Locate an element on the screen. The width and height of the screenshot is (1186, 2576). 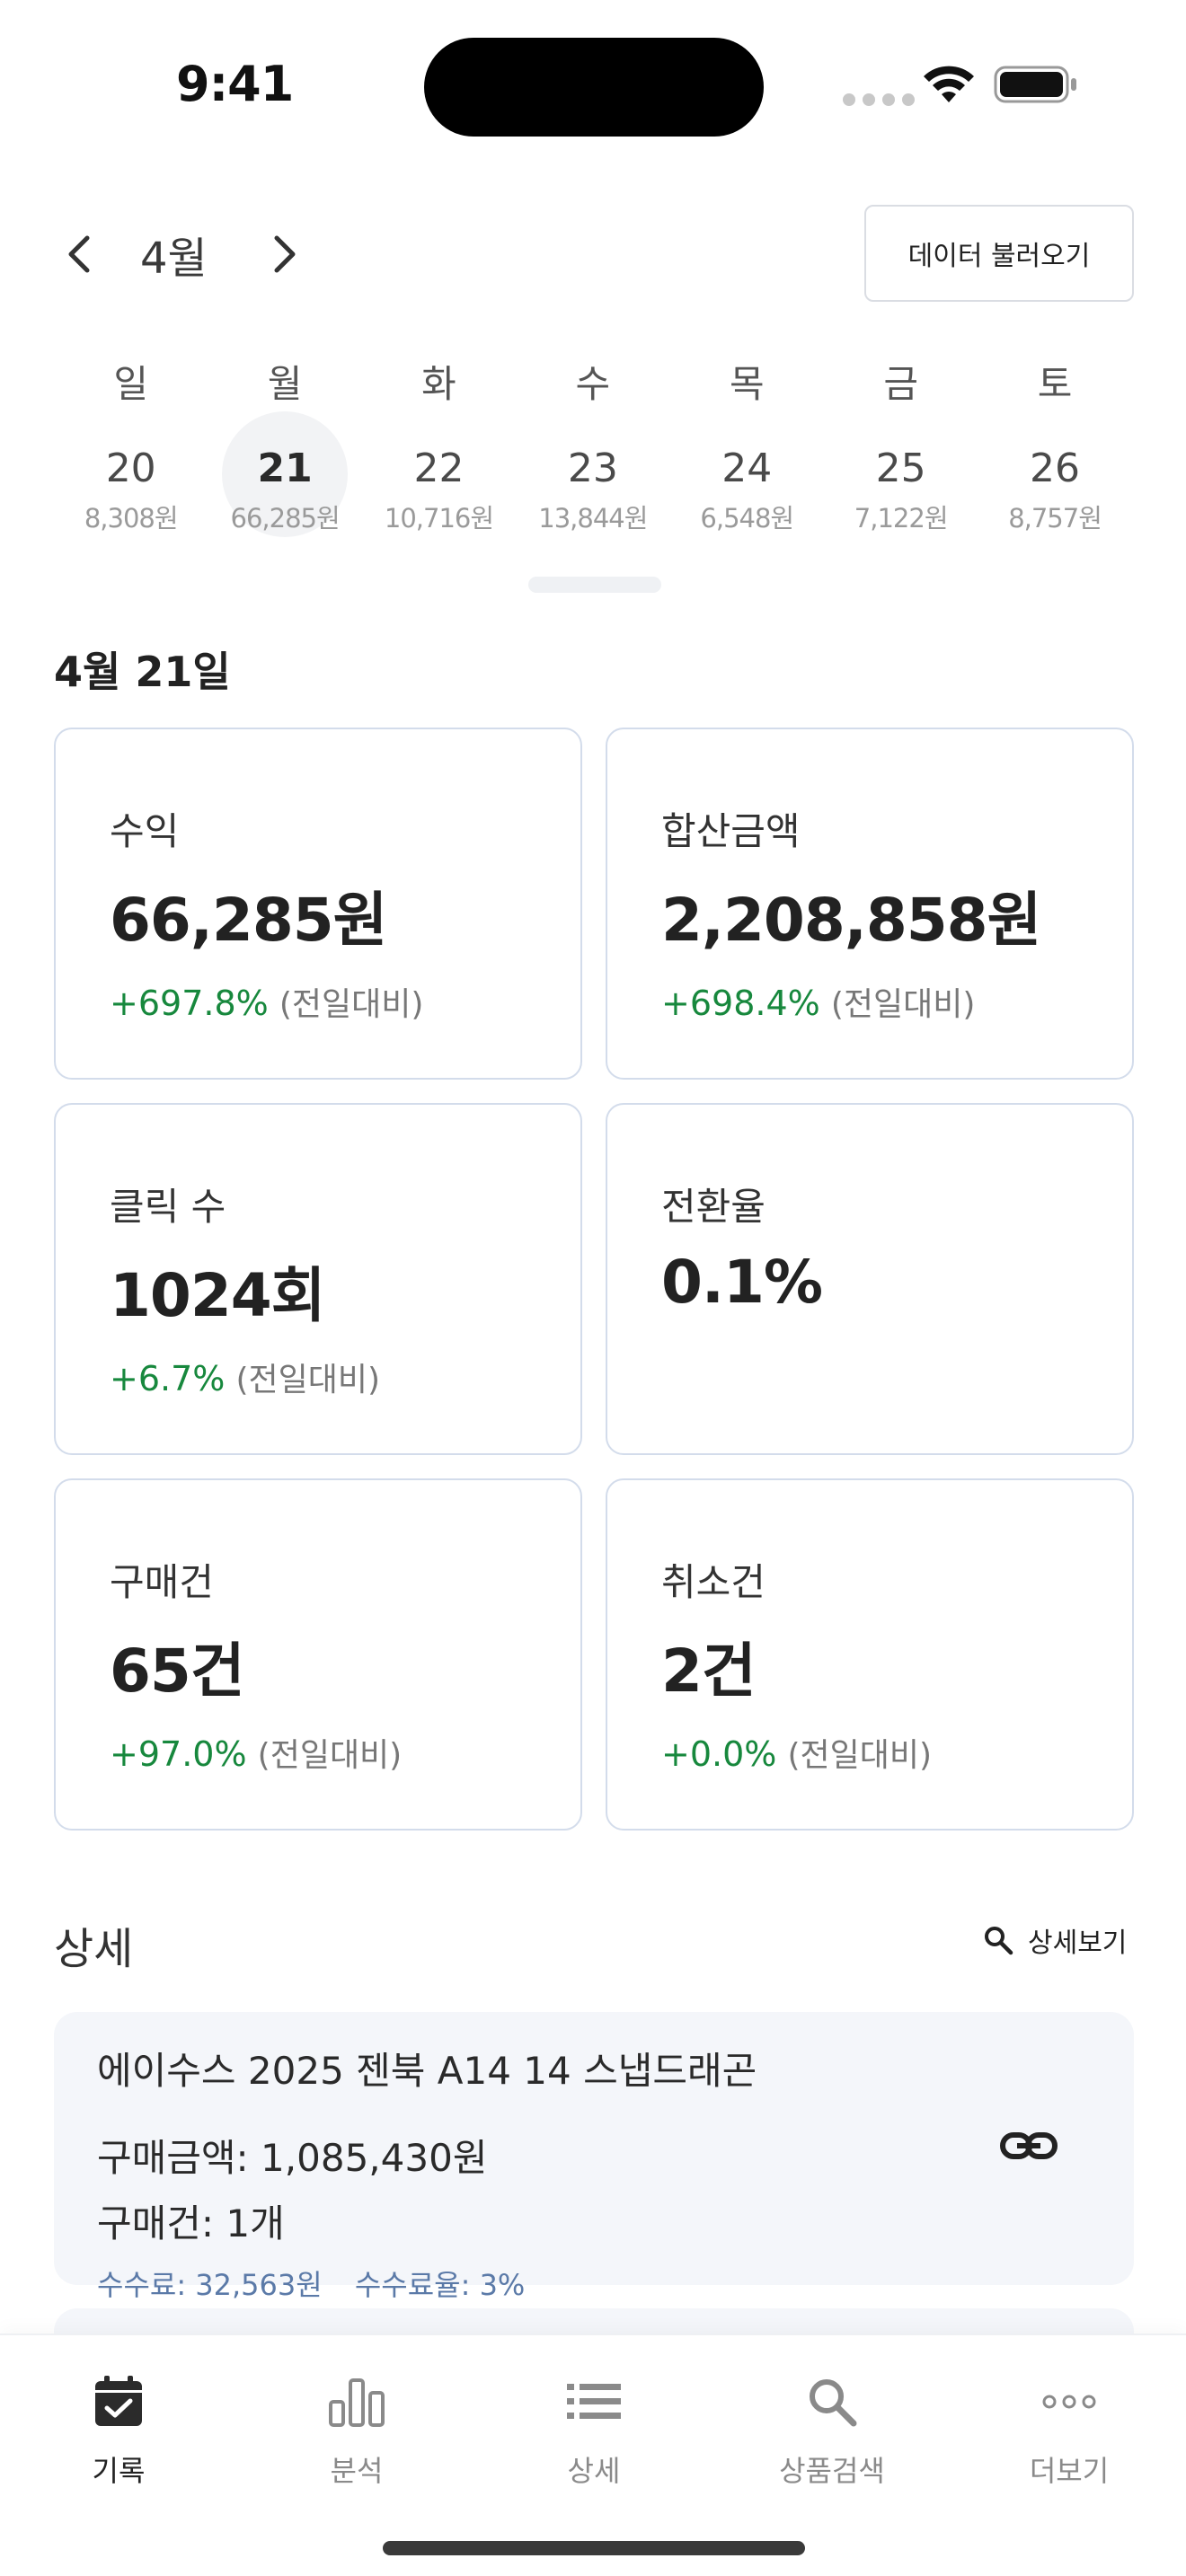
change-percent: +6.7% is located at coordinates (168, 1378).